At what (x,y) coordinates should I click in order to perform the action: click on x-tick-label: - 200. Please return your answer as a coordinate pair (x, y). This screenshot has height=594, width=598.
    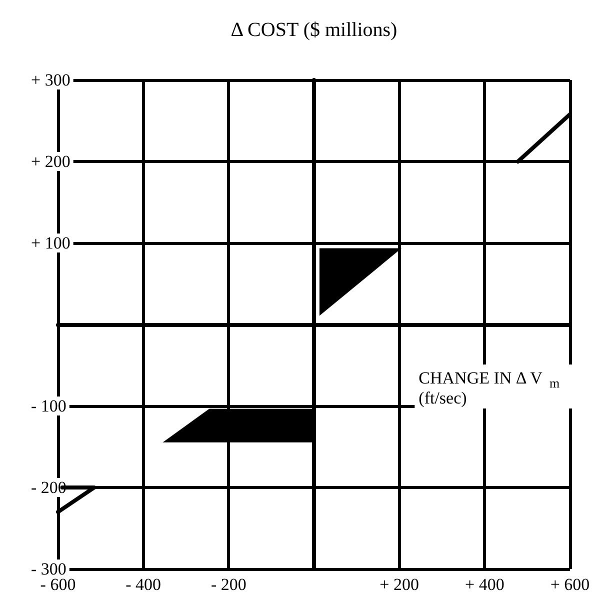
    Looking at the image, I should click on (228, 584).